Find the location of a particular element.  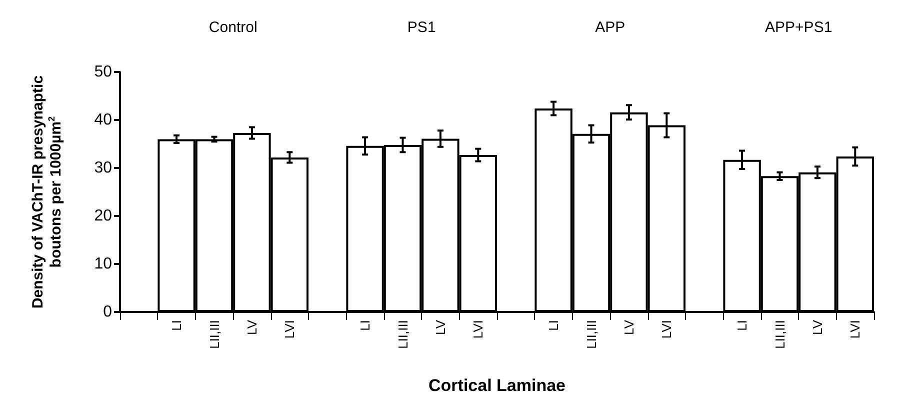

text: APP+PS1 is located at coordinates (798, 27).